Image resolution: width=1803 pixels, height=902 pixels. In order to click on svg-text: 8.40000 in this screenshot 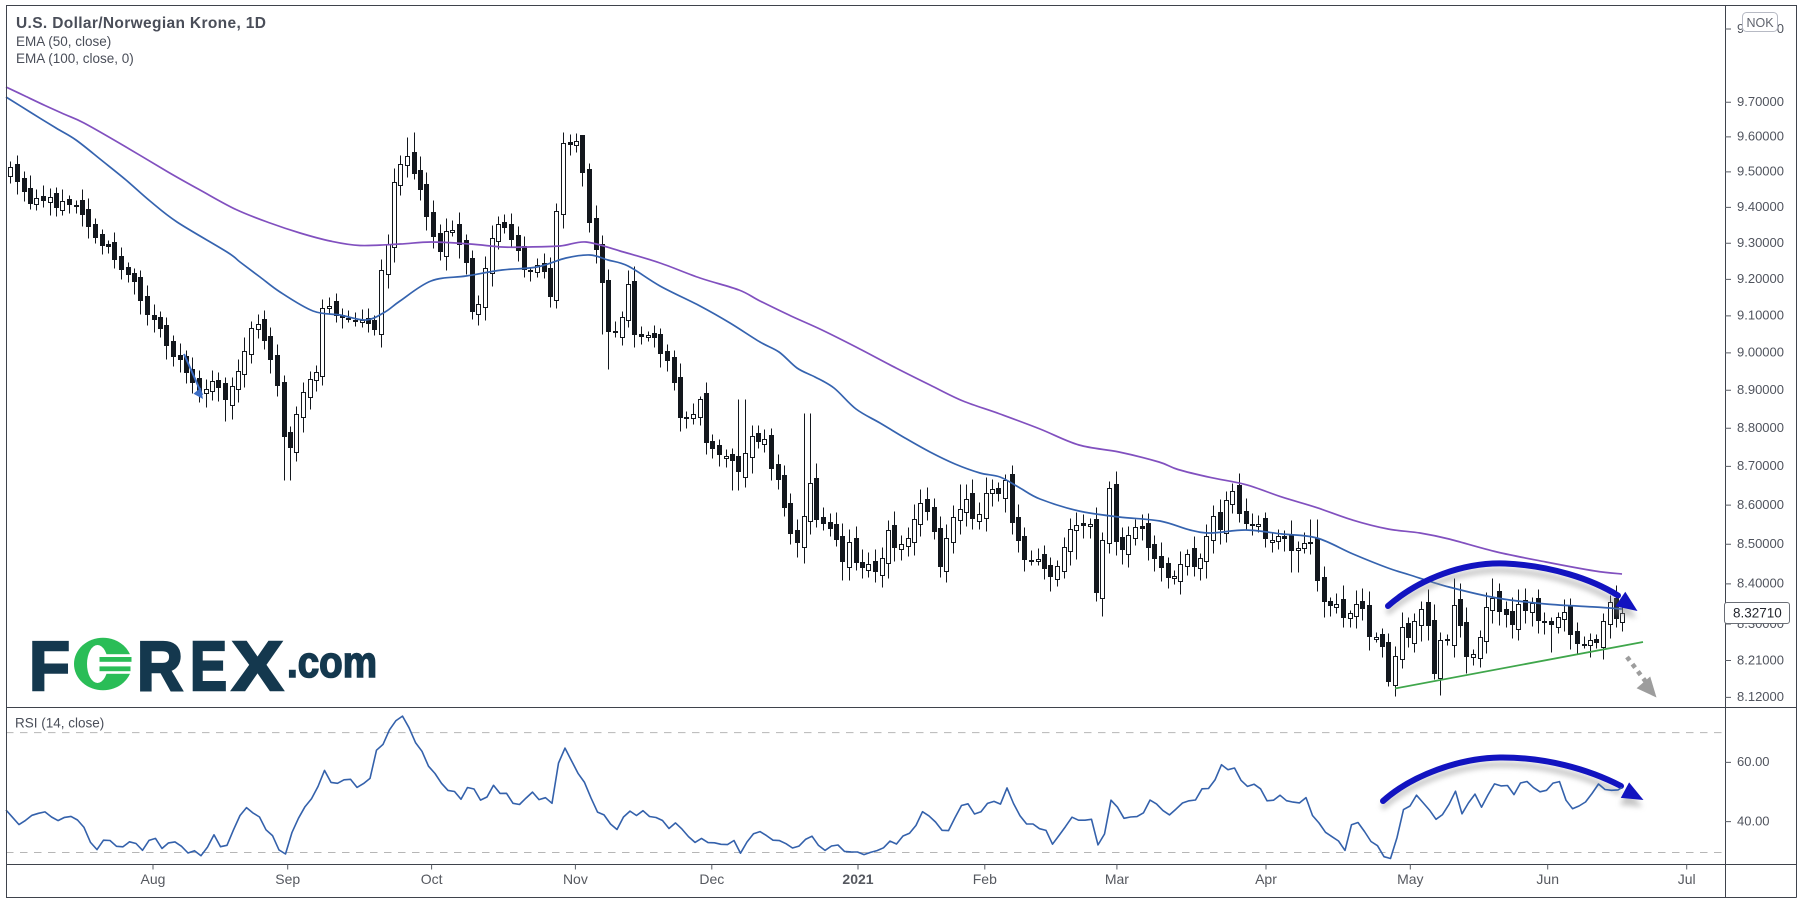, I will do `click(1760, 583)`.